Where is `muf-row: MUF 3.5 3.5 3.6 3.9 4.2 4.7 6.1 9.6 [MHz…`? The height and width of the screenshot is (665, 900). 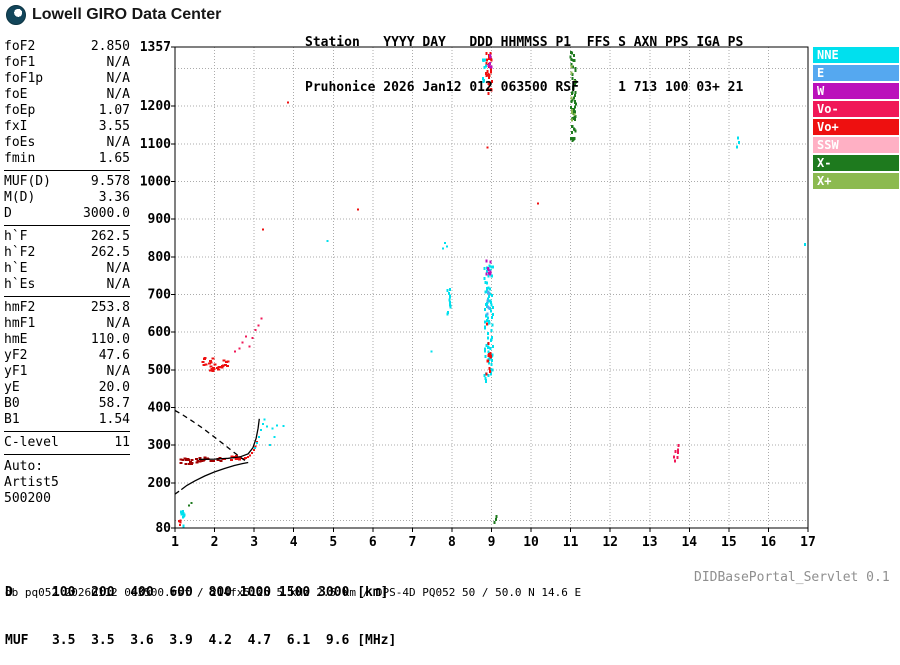
muf-row: MUF 3.5 3.5 3.6 3.9 4.2 4.7 6.1 9.6 [MHz… is located at coordinates (201, 640).